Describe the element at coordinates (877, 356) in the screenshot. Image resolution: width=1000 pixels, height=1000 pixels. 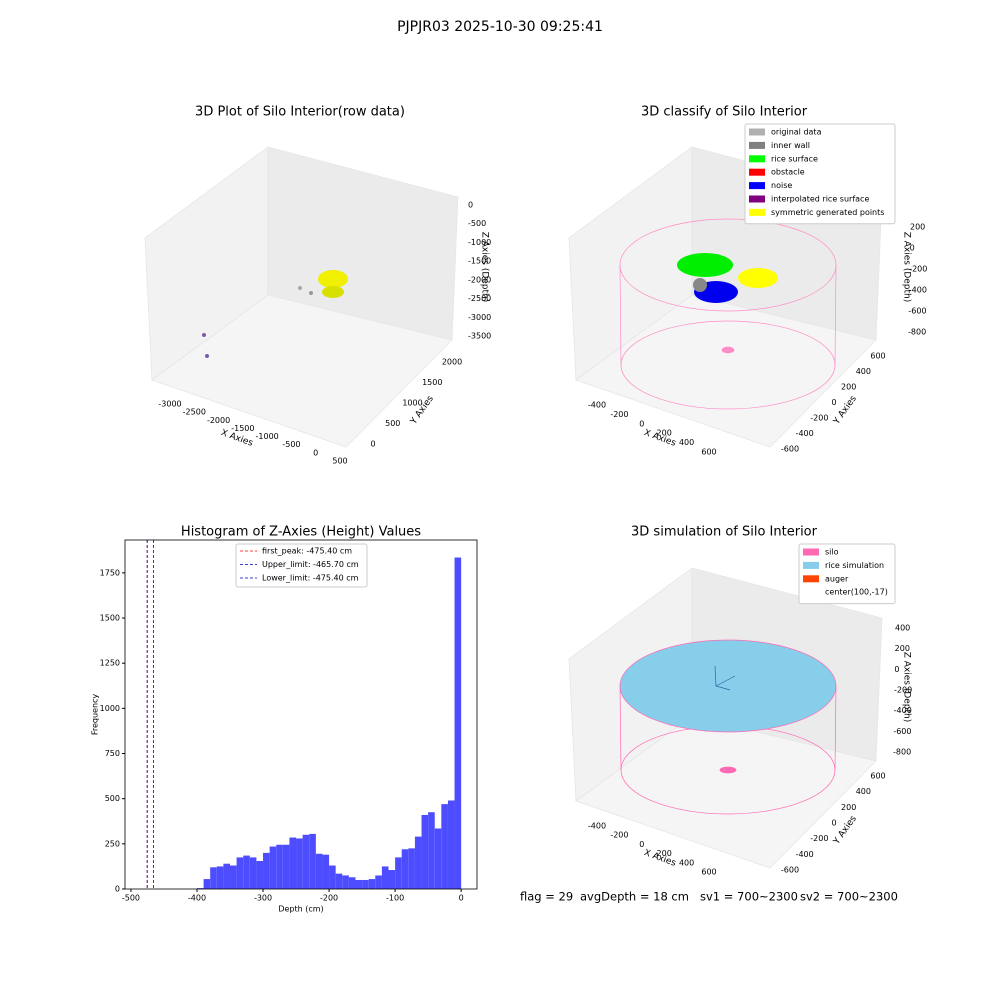
I see `y-tick-label: 600` at that location.